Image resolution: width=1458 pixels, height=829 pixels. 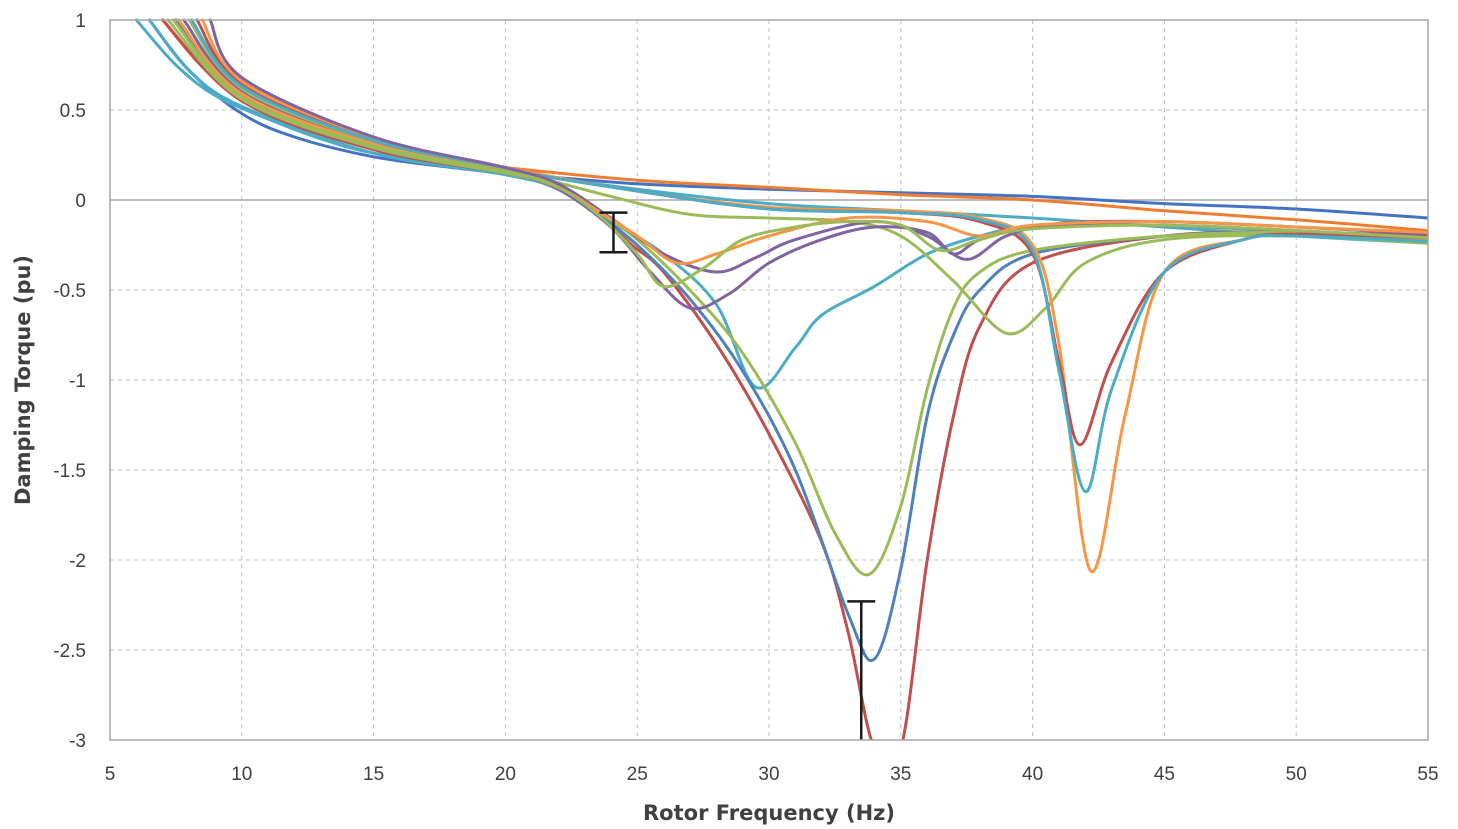 I want to click on x-tick-label: 40, so click(x=1032, y=774).